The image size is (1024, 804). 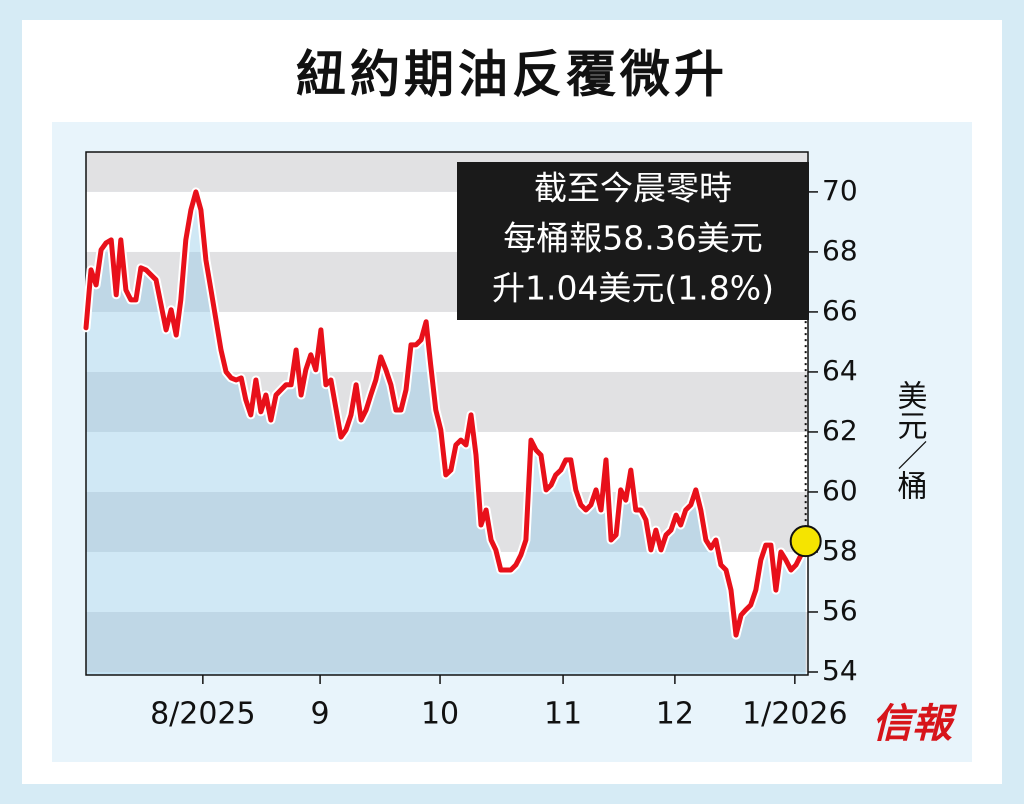 I want to click on y-tick-label: 64, so click(x=840, y=370).